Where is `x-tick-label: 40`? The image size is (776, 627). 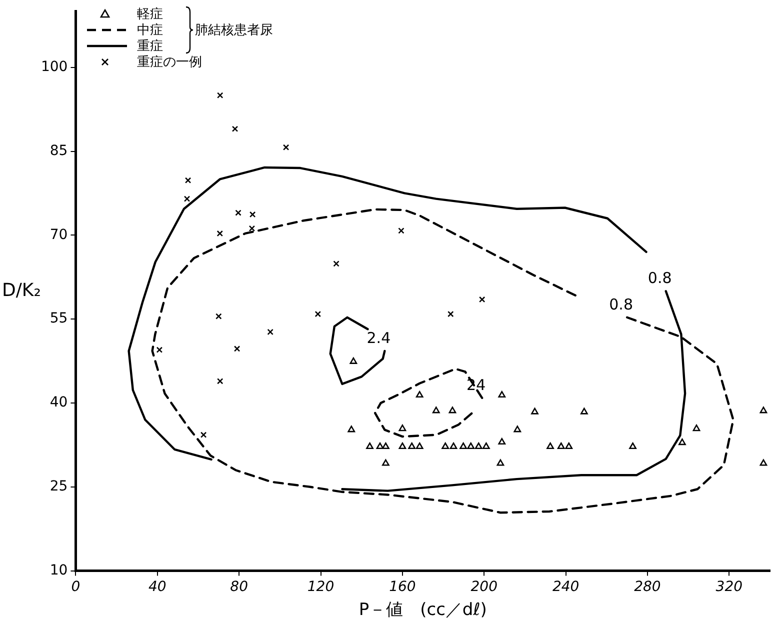
x-tick-label: 40 is located at coordinates (157, 586).